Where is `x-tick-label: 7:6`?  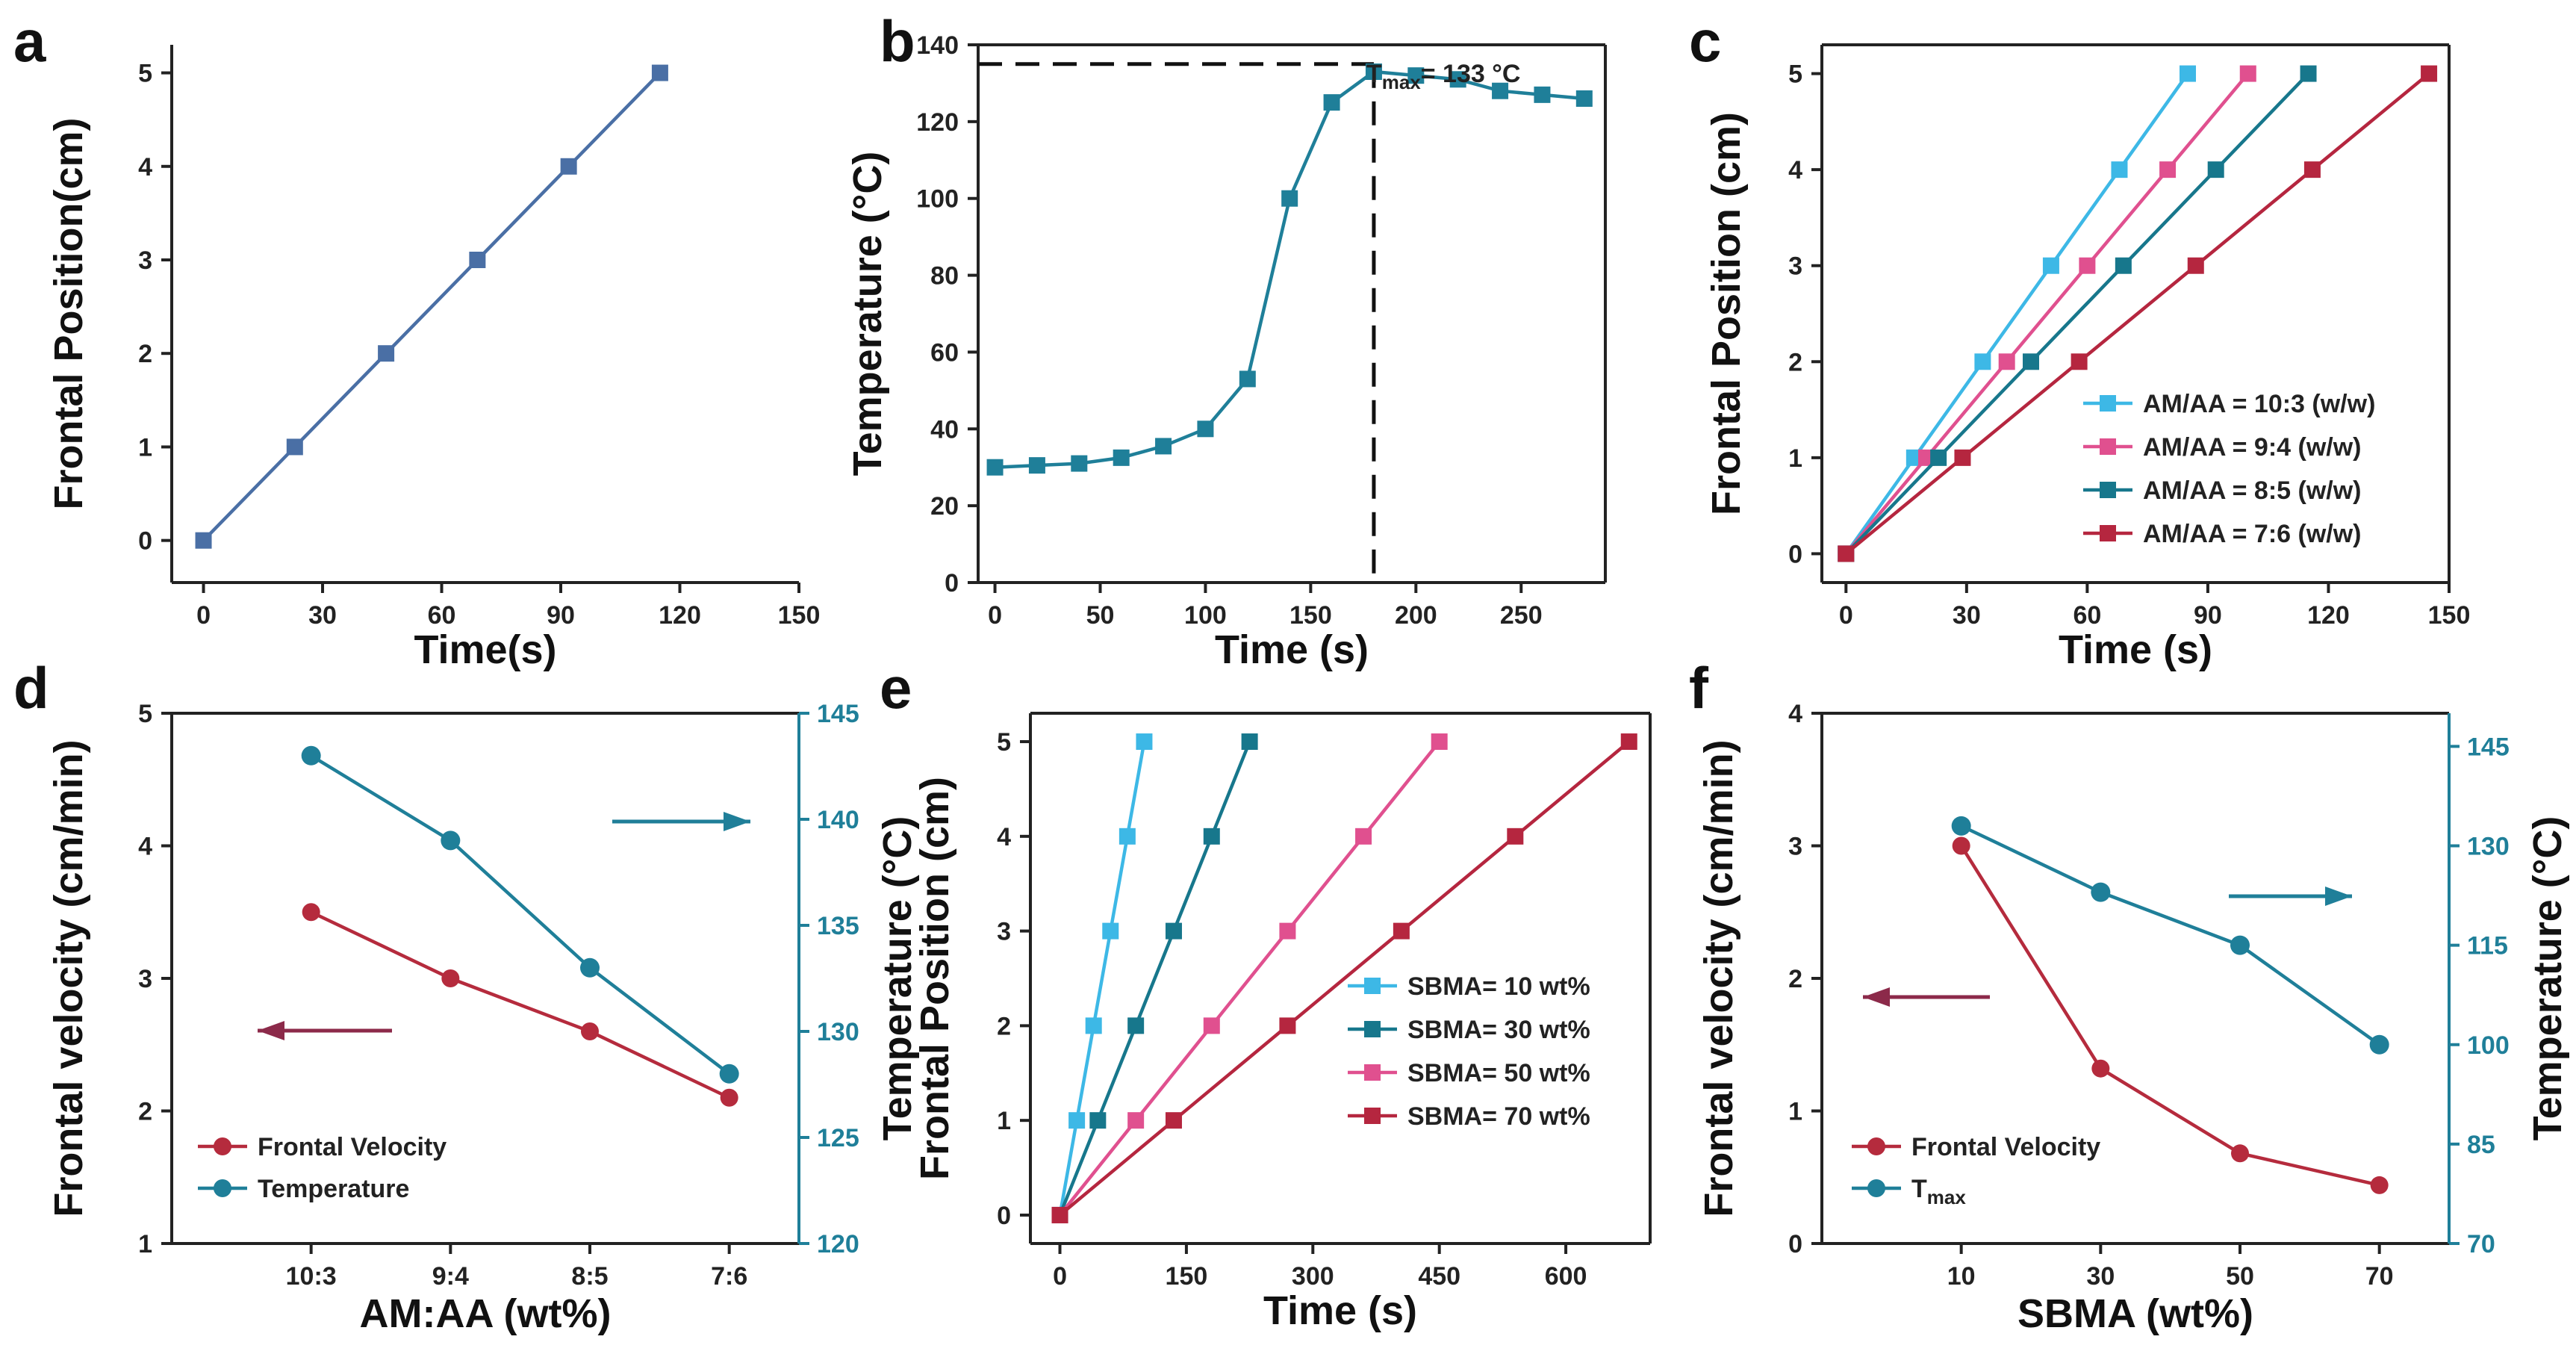 x-tick-label: 7:6 is located at coordinates (729, 1276).